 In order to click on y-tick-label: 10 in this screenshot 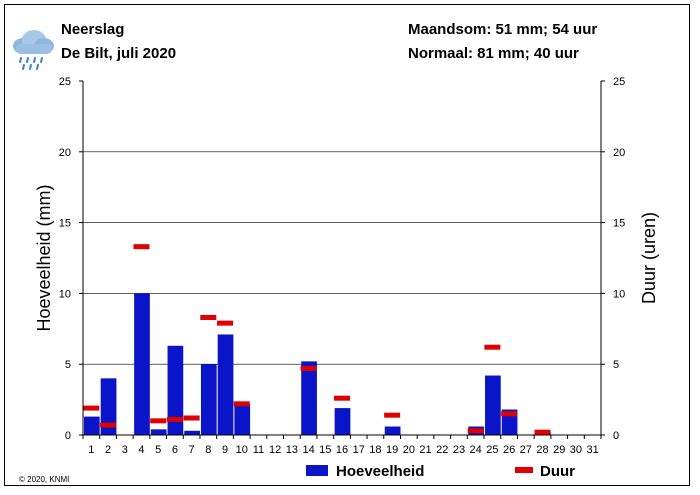, I will do `click(65, 294)`.